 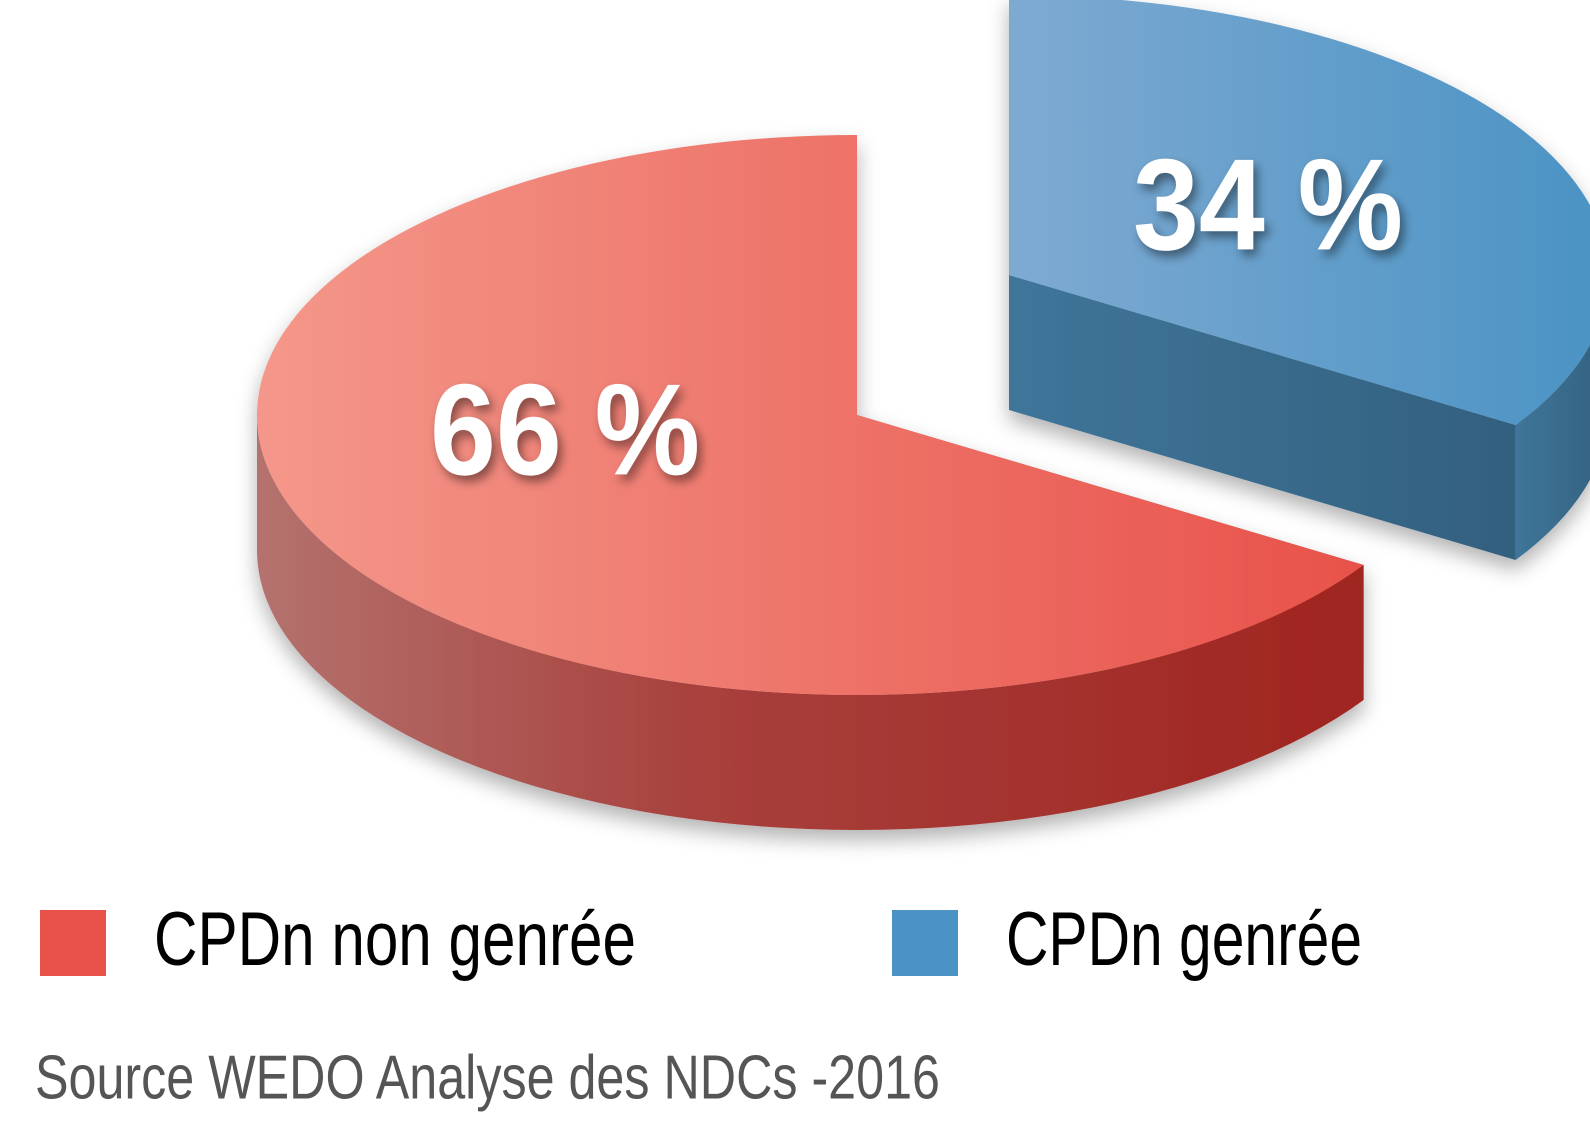 I want to click on slice, so click(x=1299, y=213).